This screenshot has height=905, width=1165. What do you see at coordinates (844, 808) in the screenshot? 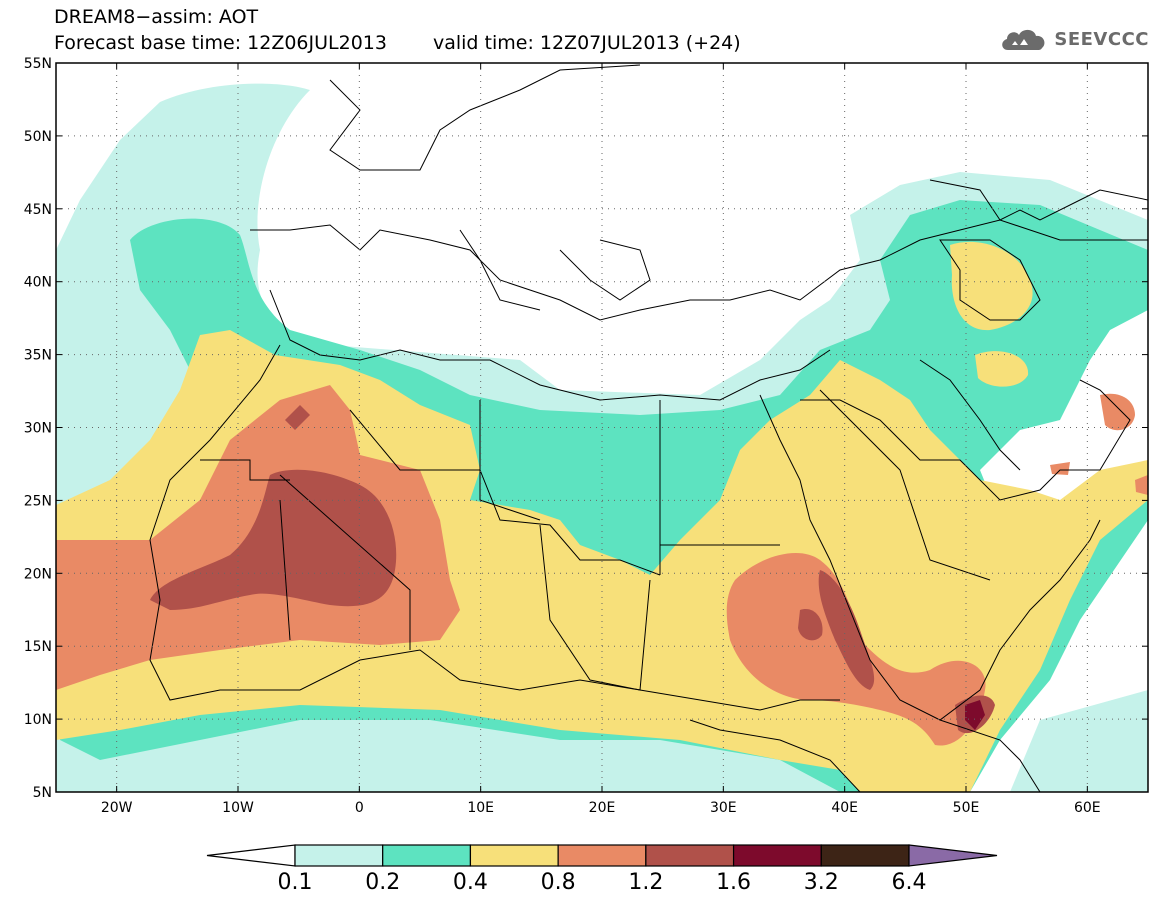
I see `lon-tick-label: 40E` at bounding box center [844, 808].